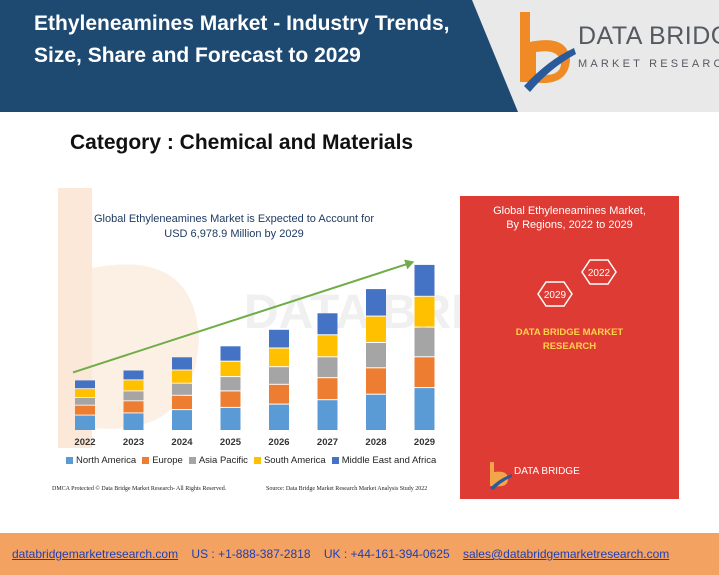  What do you see at coordinates (251, 554) in the screenshot?
I see `us-phone: US : +1-888-387-2818` at bounding box center [251, 554].